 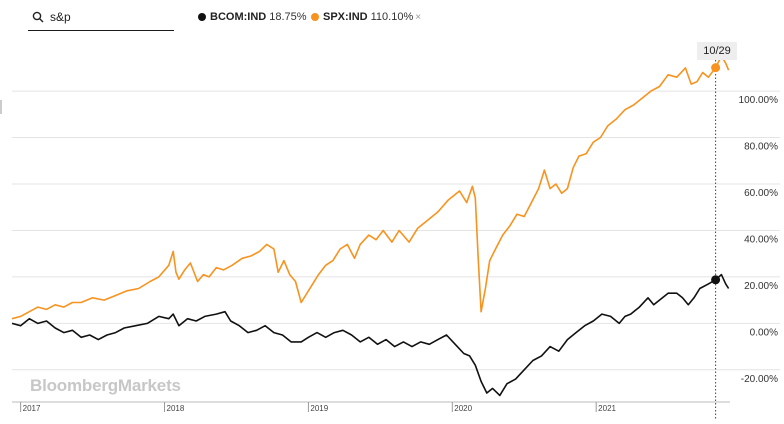 What do you see at coordinates (105, 17) in the screenshot?
I see `search-input` at bounding box center [105, 17].